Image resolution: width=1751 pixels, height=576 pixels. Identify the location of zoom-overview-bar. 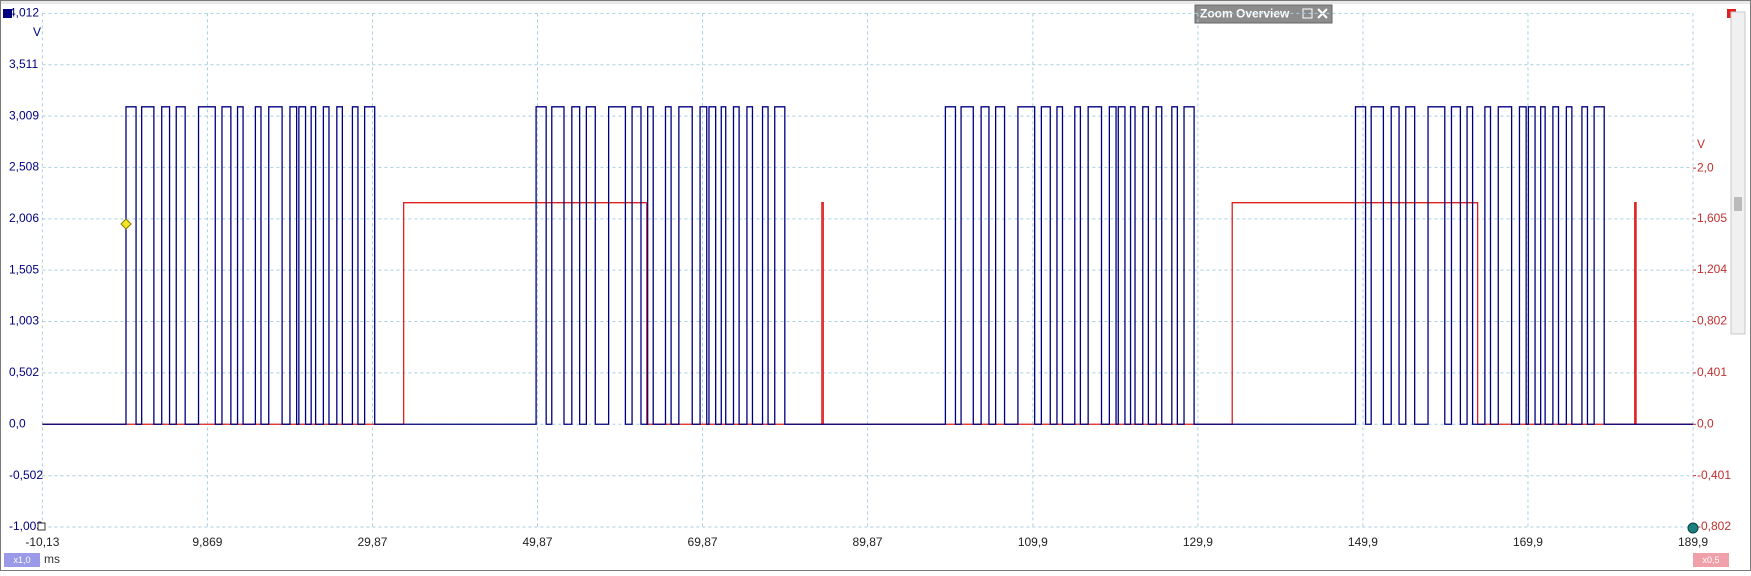
(1263, 14).